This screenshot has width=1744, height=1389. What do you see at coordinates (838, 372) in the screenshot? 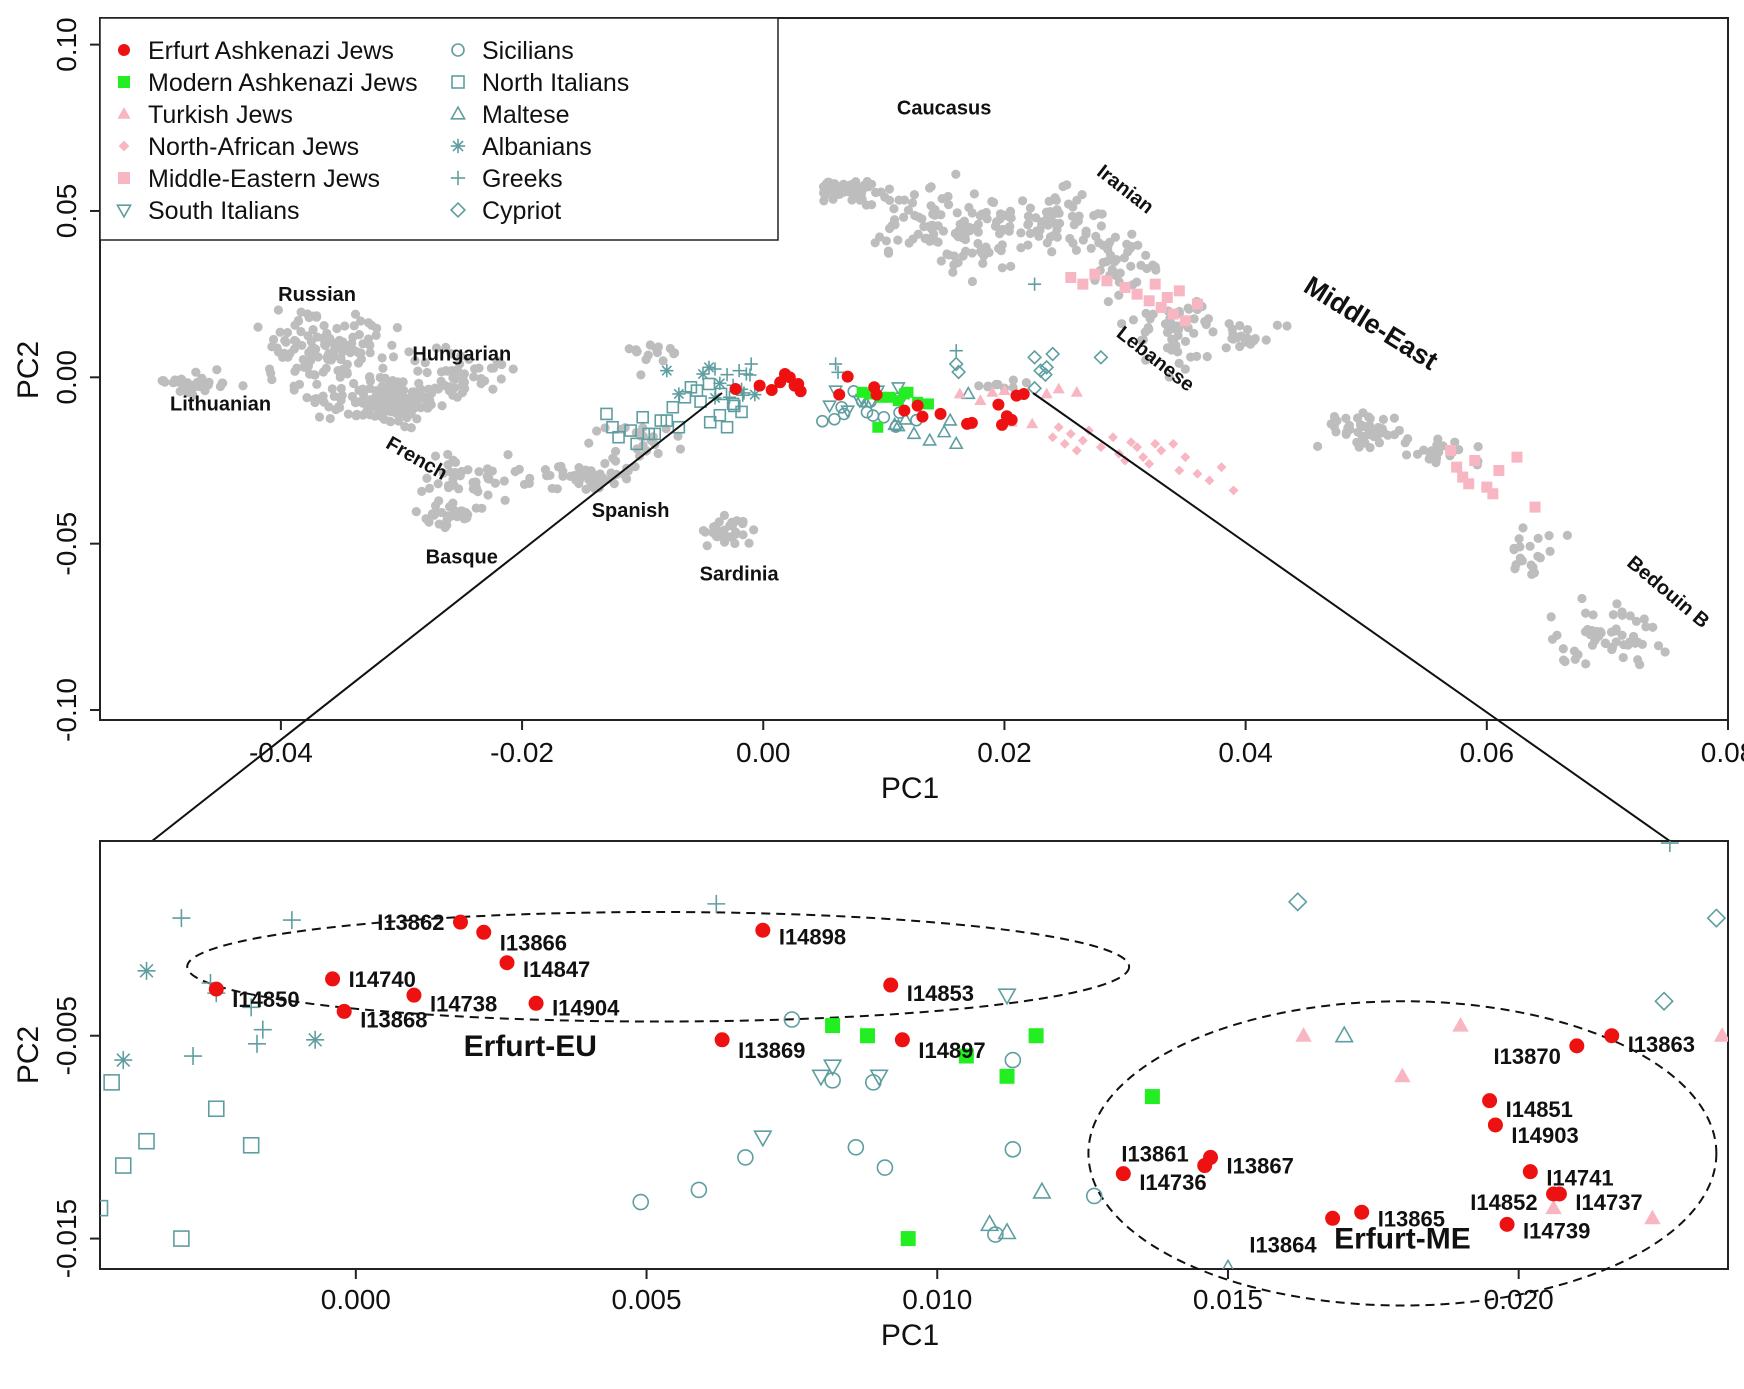
I see `point-greeks` at bounding box center [838, 372].